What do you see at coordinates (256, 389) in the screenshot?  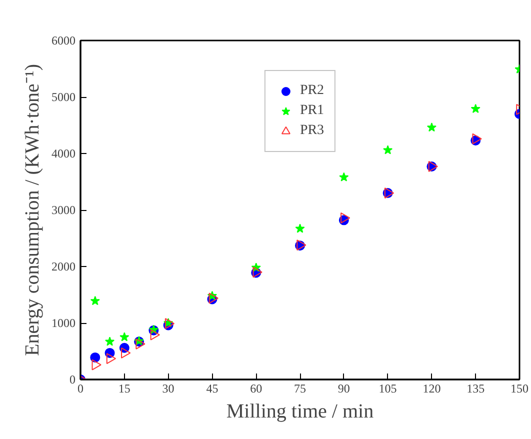 I see `x-tick-label: 60` at bounding box center [256, 389].